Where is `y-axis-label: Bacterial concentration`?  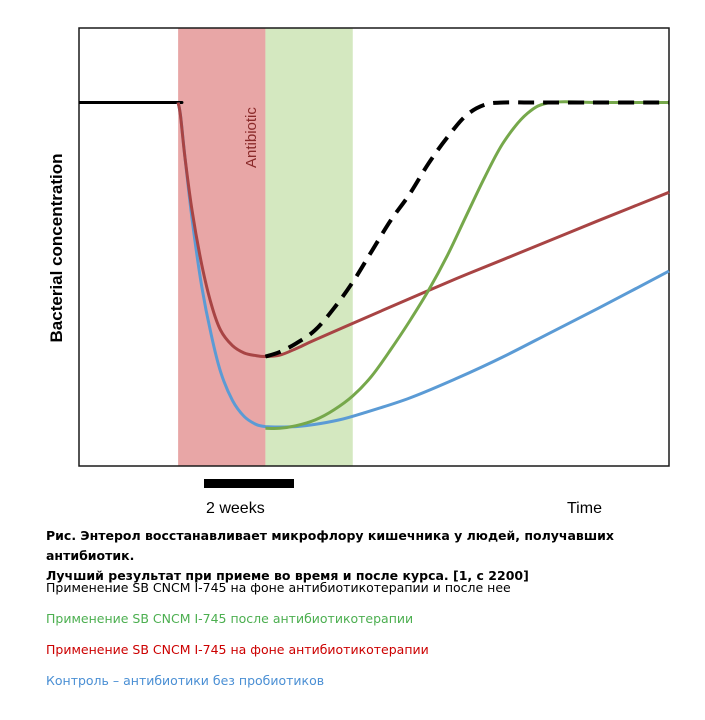 y-axis-label: Bacterial concentration is located at coordinates (56, 248).